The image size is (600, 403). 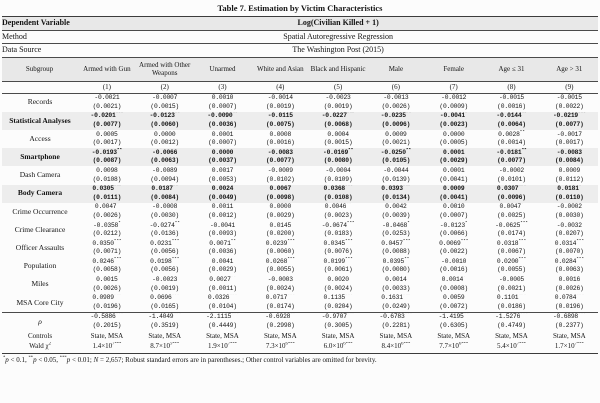 I want to click on standard-error: (0.0108), so click(x=107, y=179).